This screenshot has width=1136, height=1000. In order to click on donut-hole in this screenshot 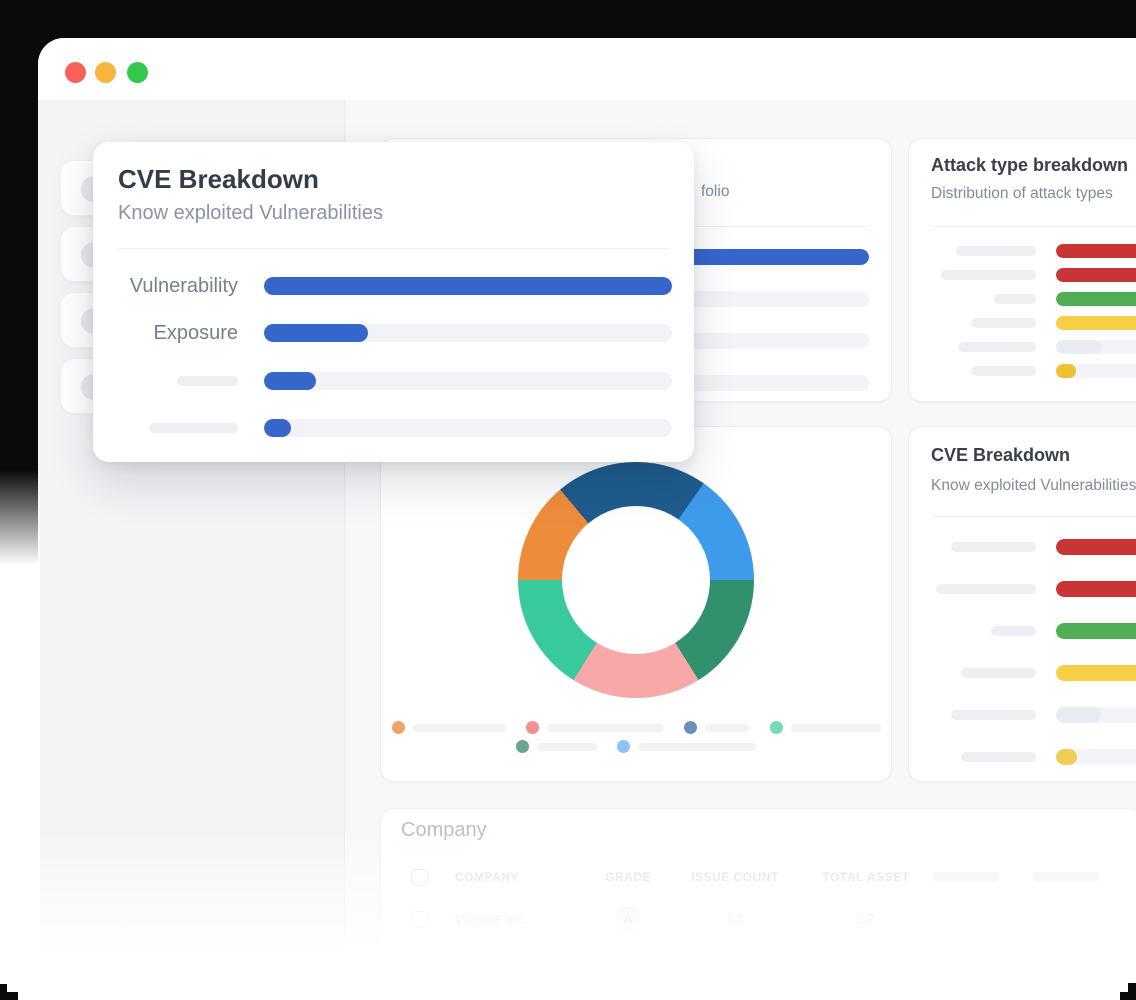, I will do `click(636, 580)`.